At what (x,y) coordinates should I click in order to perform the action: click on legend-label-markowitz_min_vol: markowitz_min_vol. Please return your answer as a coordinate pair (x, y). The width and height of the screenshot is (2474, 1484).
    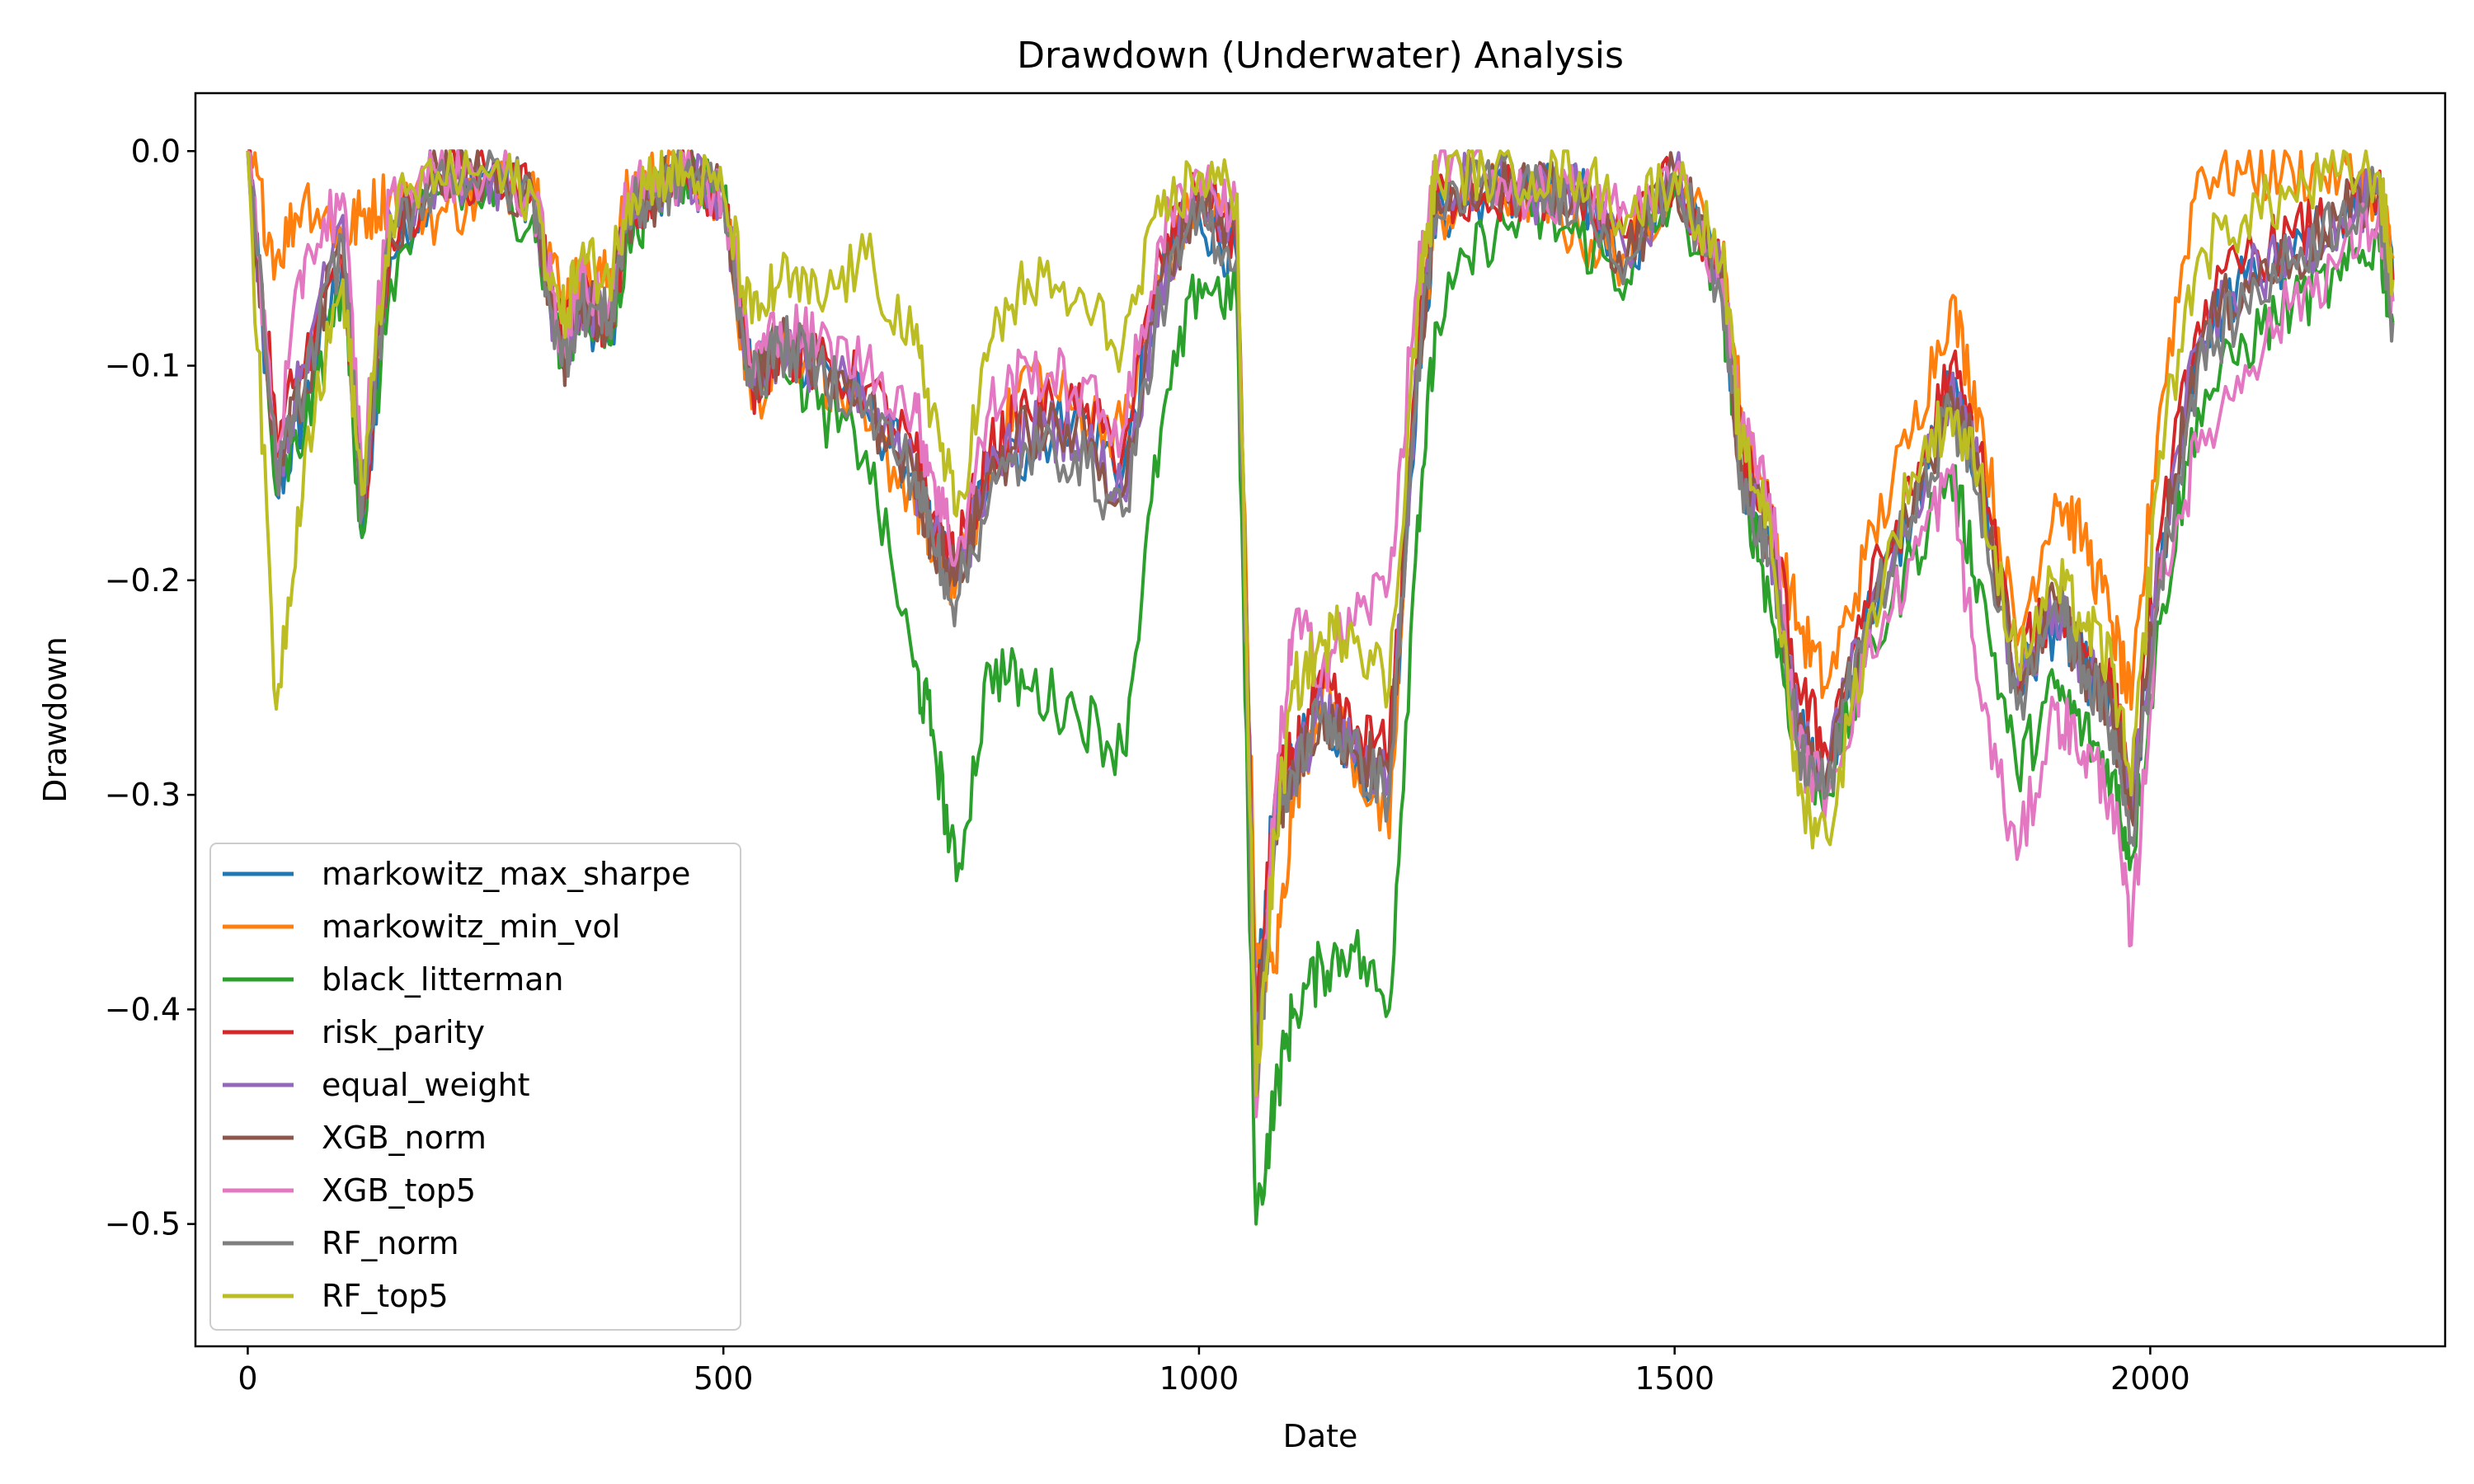
    Looking at the image, I should click on (471, 927).